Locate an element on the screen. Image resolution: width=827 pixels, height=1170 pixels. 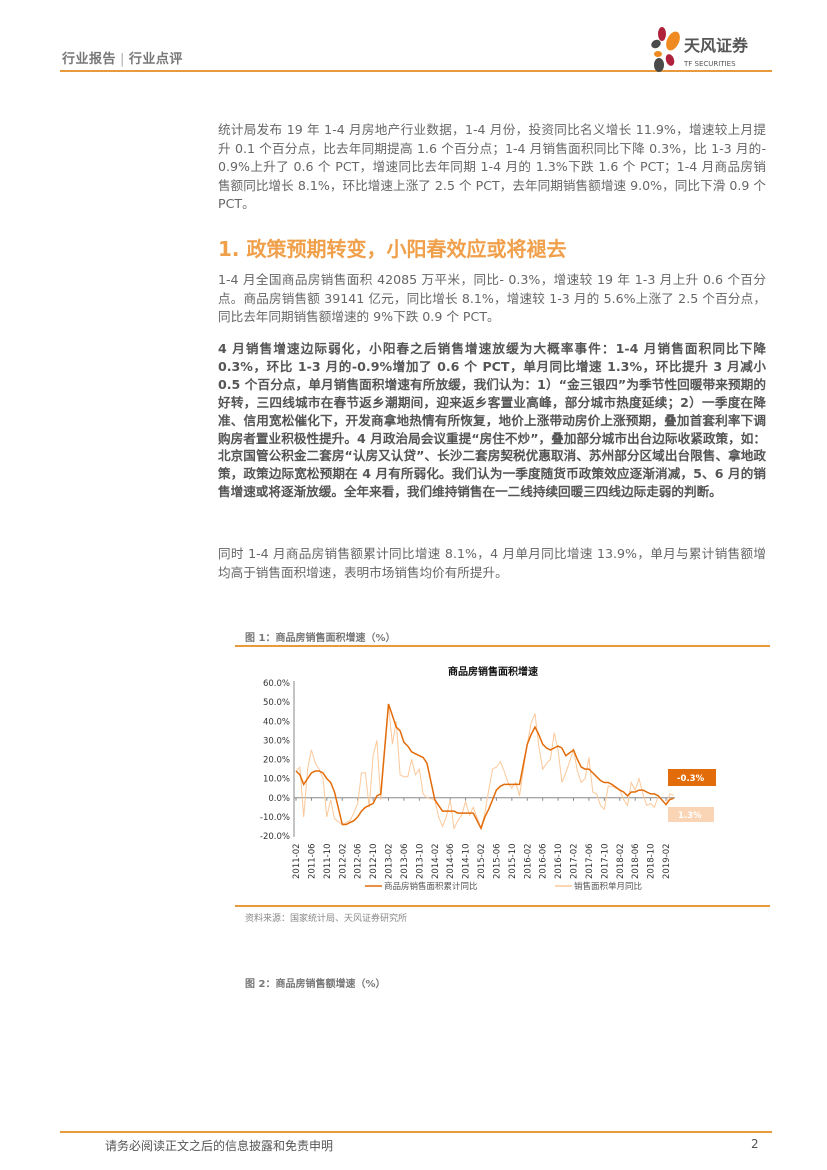
y-tick-label: 20.0% is located at coordinates (276, 761).